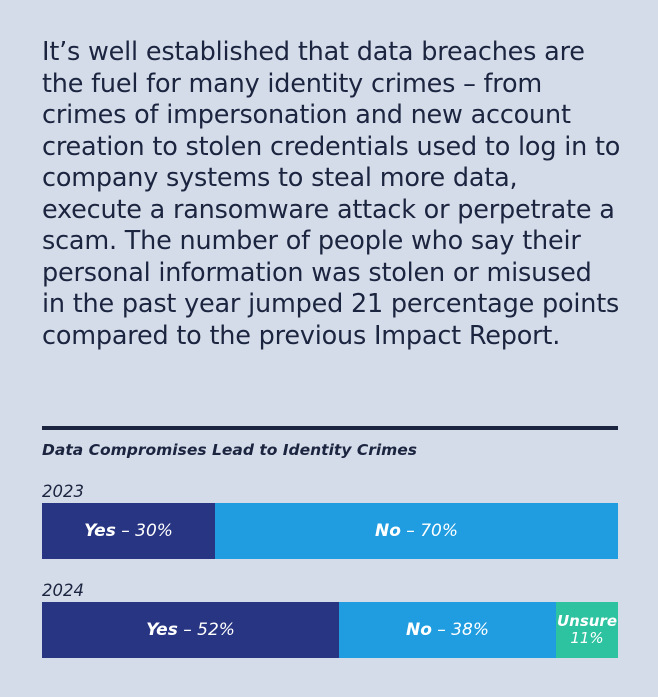 The height and width of the screenshot is (697, 658). I want to click on bar-2023: Yes – 30% No – 70%, so click(330, 531).